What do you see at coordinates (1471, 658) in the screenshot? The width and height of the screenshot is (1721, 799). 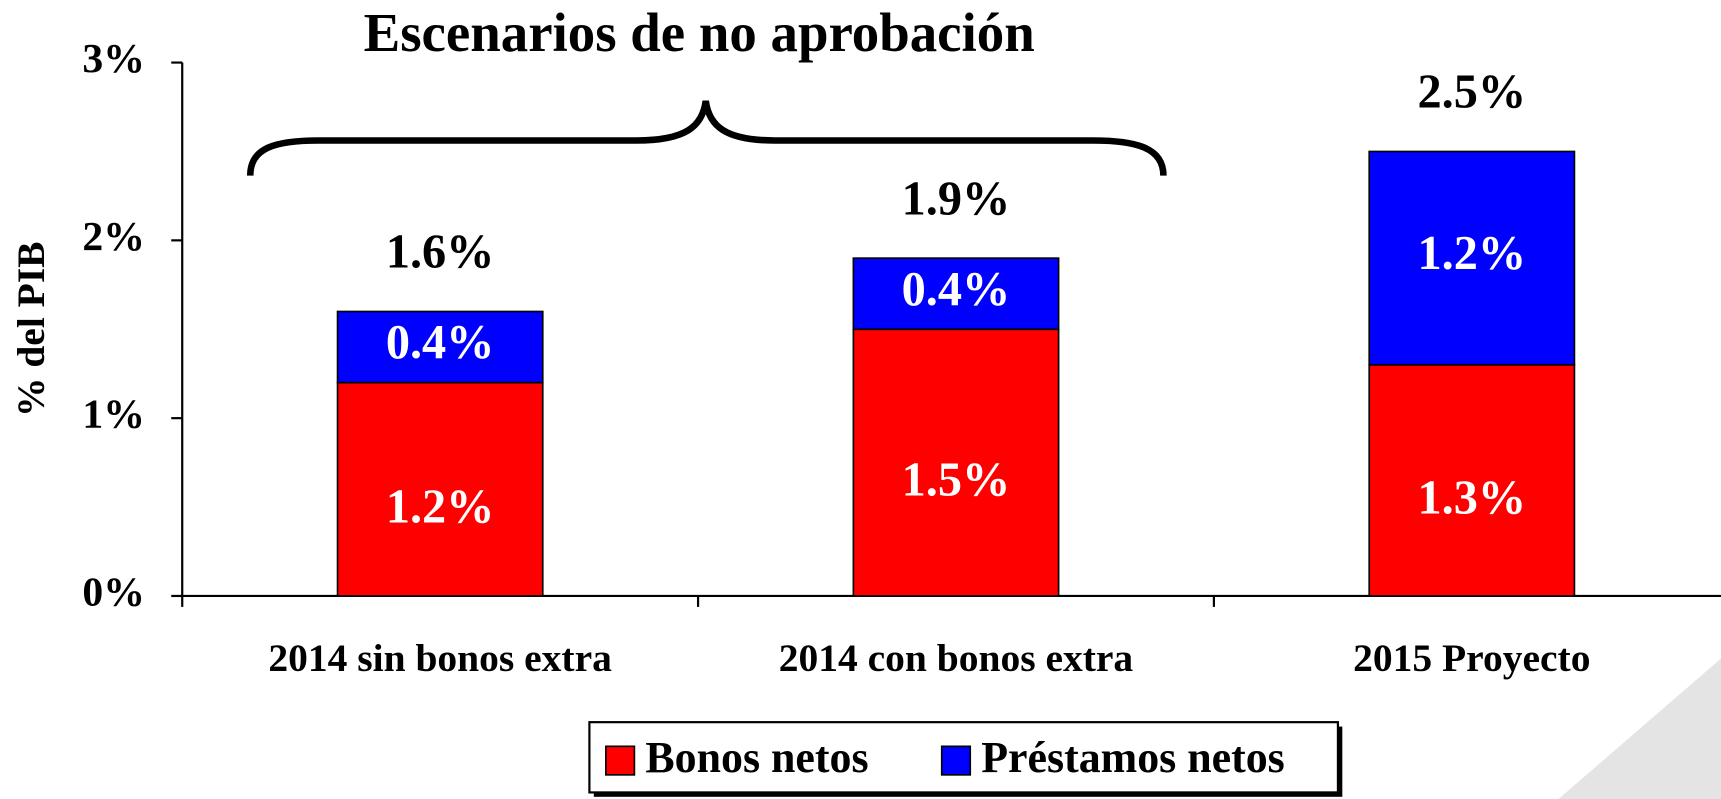 I see `x-tick-label: 2015 Proyecto` at bounding box center [1471, 658].